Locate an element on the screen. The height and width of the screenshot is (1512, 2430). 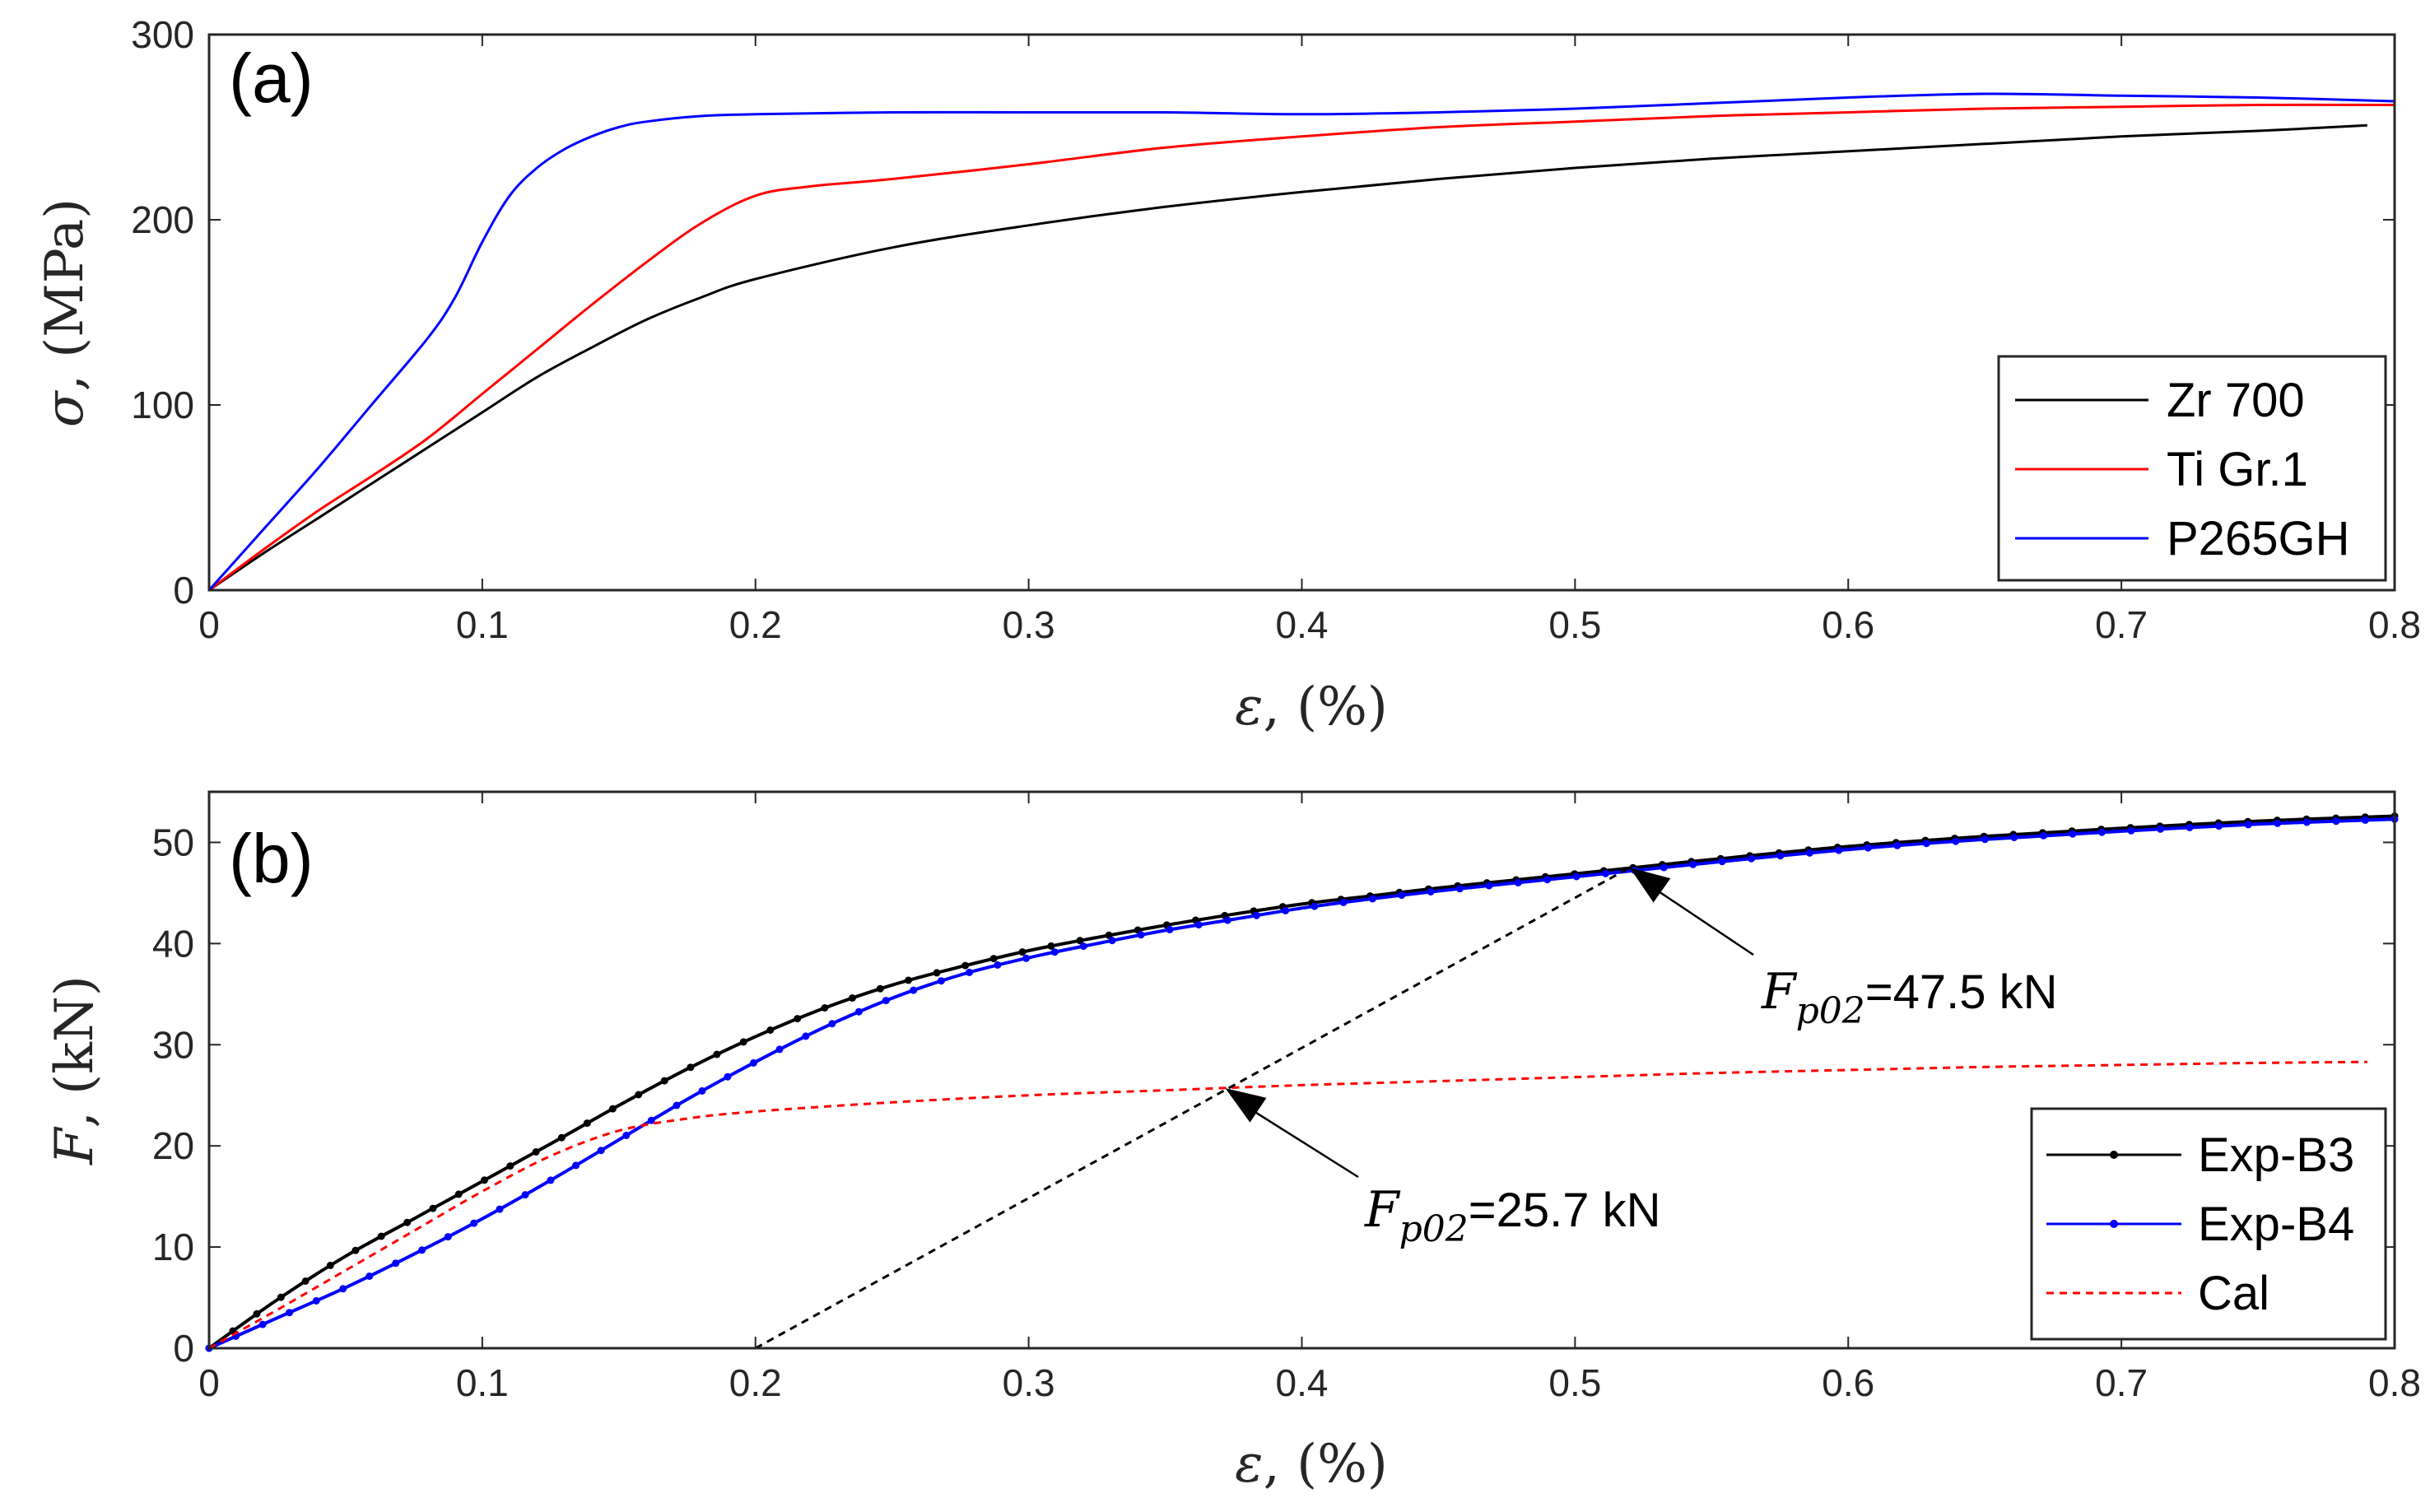
annotation-fp02-lower: Fp02=25.7 kN is located at coordinates (1512, 1215).